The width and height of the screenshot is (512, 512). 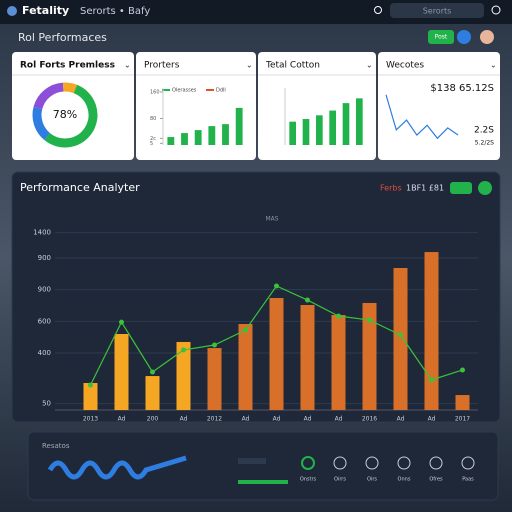 I want to click on card, so click(x=439, y=106).